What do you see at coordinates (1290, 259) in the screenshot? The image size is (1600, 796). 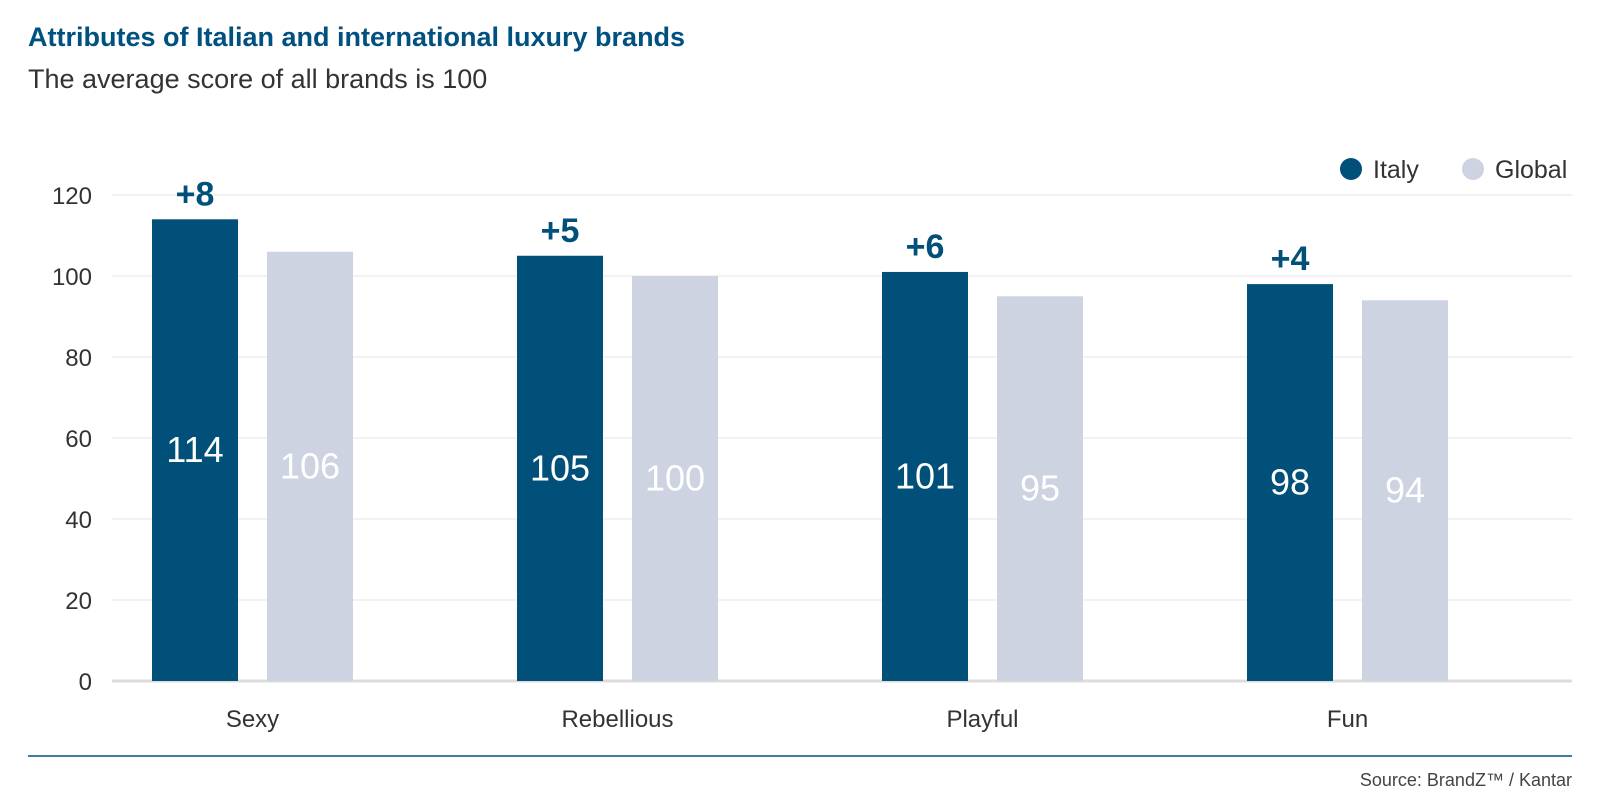 I see `difference-label: +4` at bounding box center [1290, 259].